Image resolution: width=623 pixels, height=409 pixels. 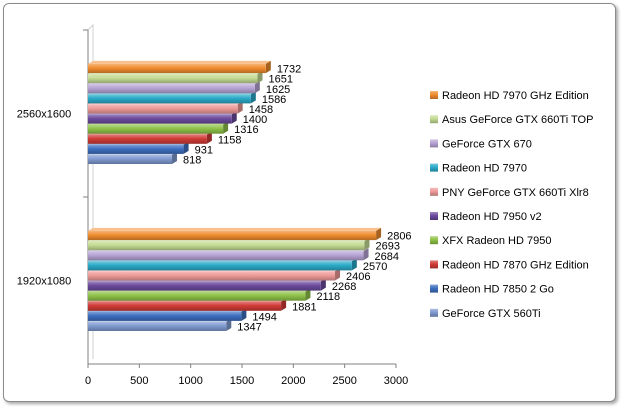 I want to click on category-label: 1920x1080, so click(x=44, y=282).